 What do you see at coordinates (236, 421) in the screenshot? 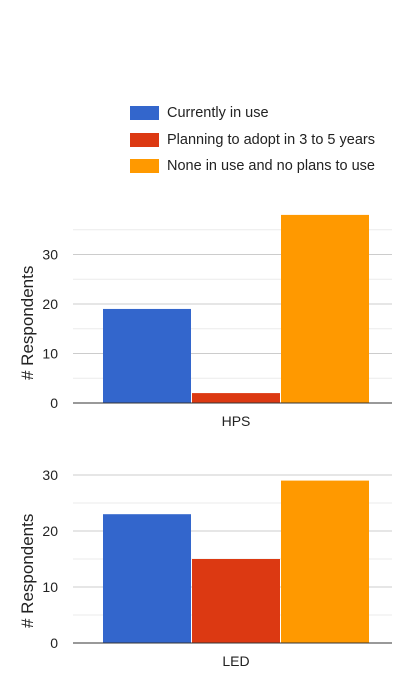
I see `x-tick-label: HPS` at bounding box center [236, 421].